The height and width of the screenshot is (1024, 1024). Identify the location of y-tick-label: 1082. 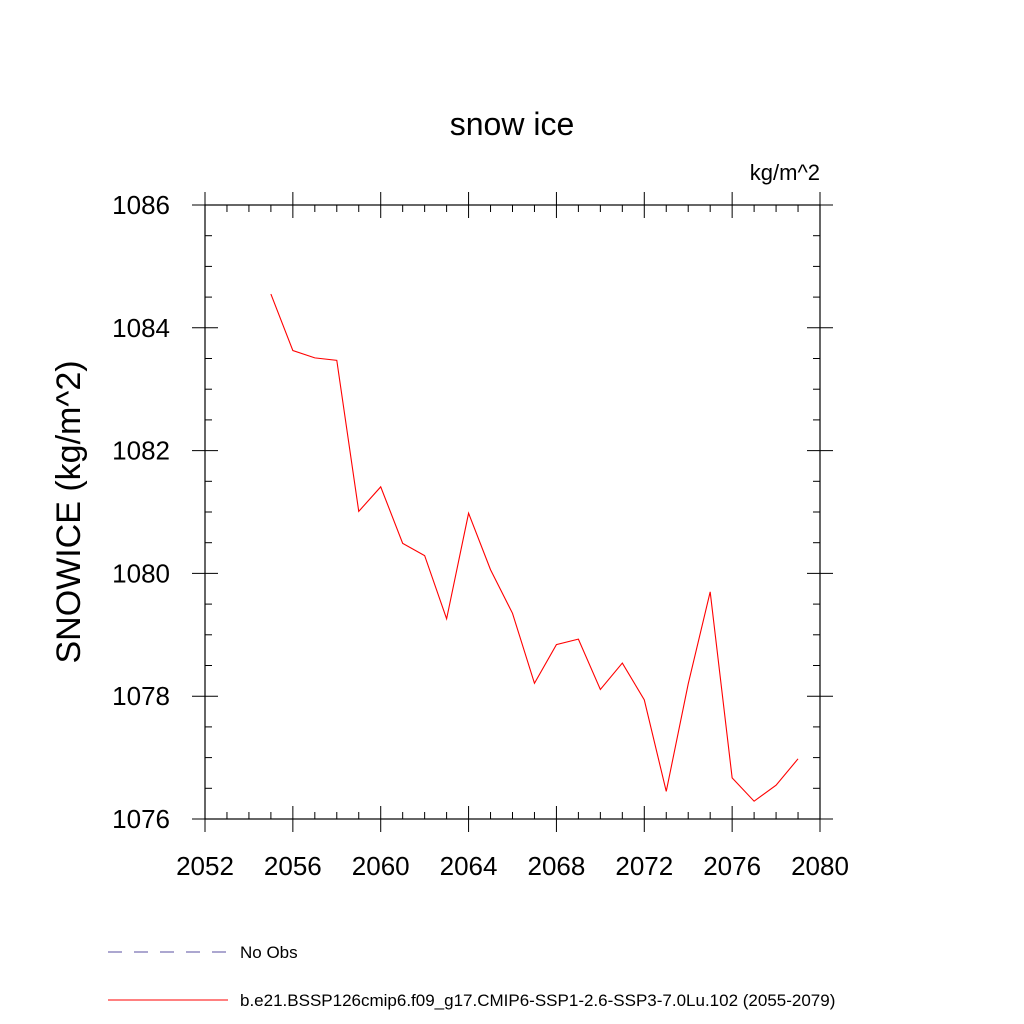
(141, 451).